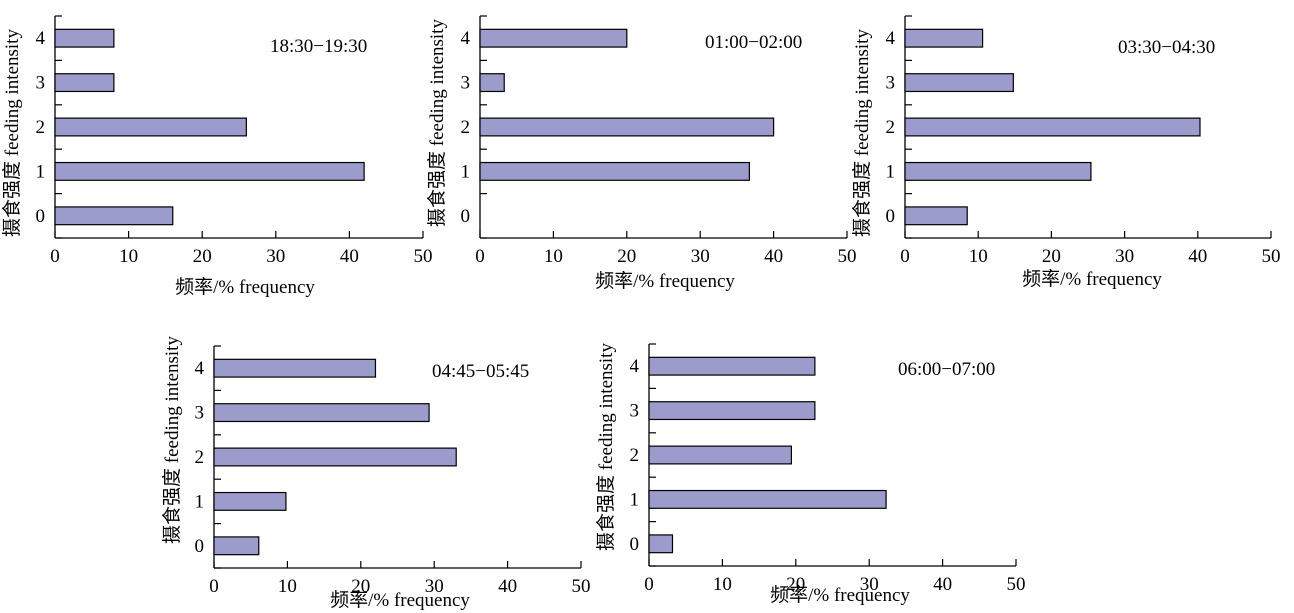 This screenshot has width=1294, height=613. What do you see at coordinates (946, 369) in the screenshot?
I see `time-window-label: 06:00−07:00` at bounding box center [946, 369].